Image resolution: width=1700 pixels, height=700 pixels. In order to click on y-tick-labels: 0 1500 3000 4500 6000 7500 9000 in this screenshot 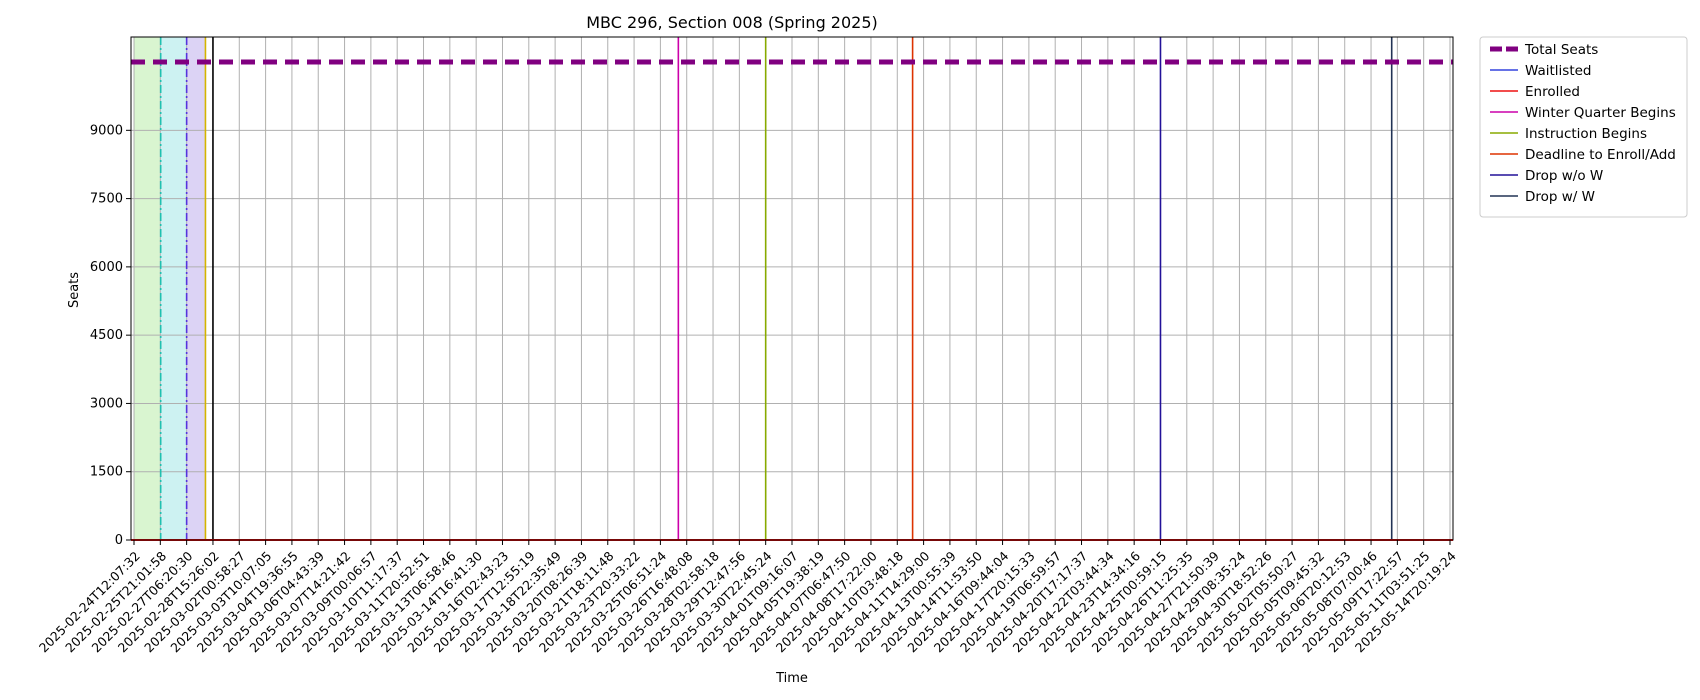, I will do `click(106, 335)`.